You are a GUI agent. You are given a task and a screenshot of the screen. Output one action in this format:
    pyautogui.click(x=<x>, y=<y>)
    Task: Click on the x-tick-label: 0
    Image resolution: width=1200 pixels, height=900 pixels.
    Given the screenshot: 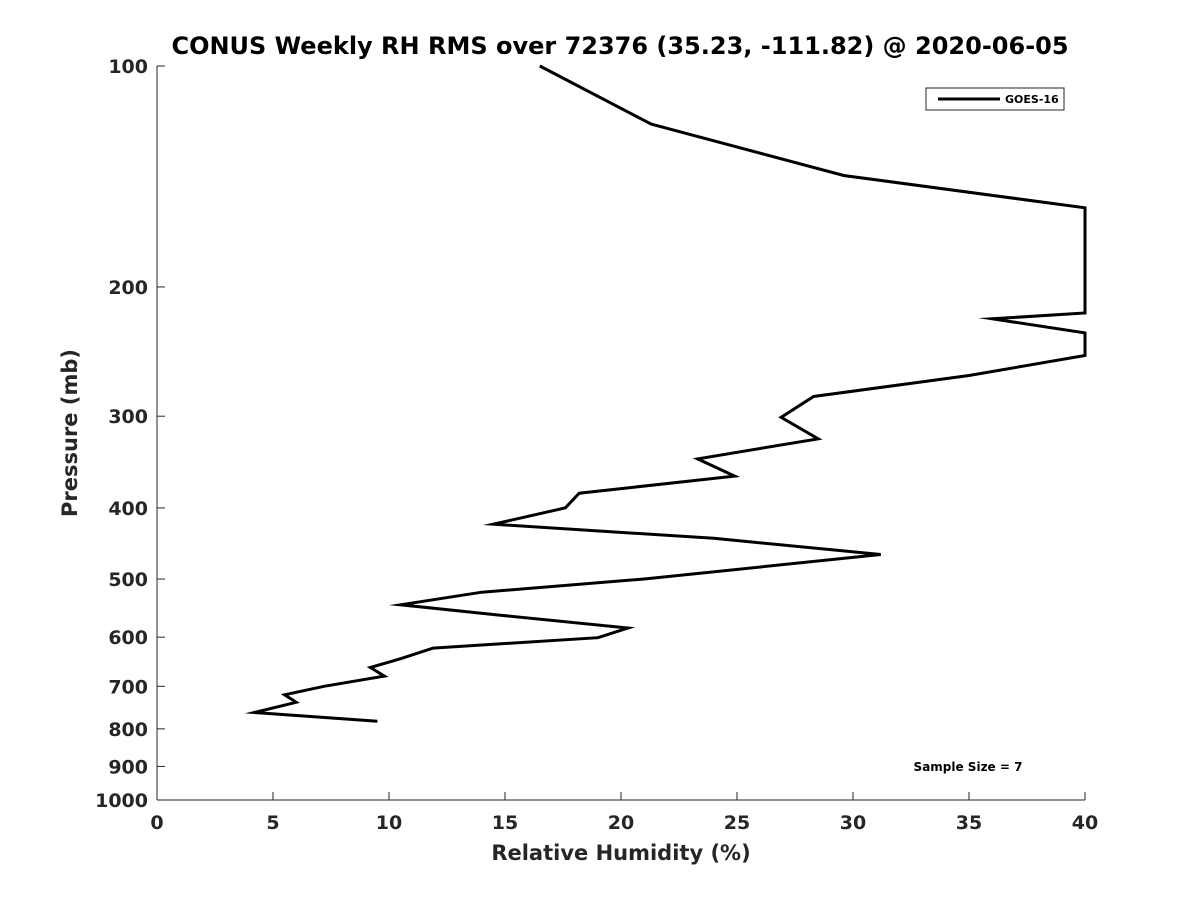 What is the action you would take?
    pyautogui.click(x=156, y=823)
    